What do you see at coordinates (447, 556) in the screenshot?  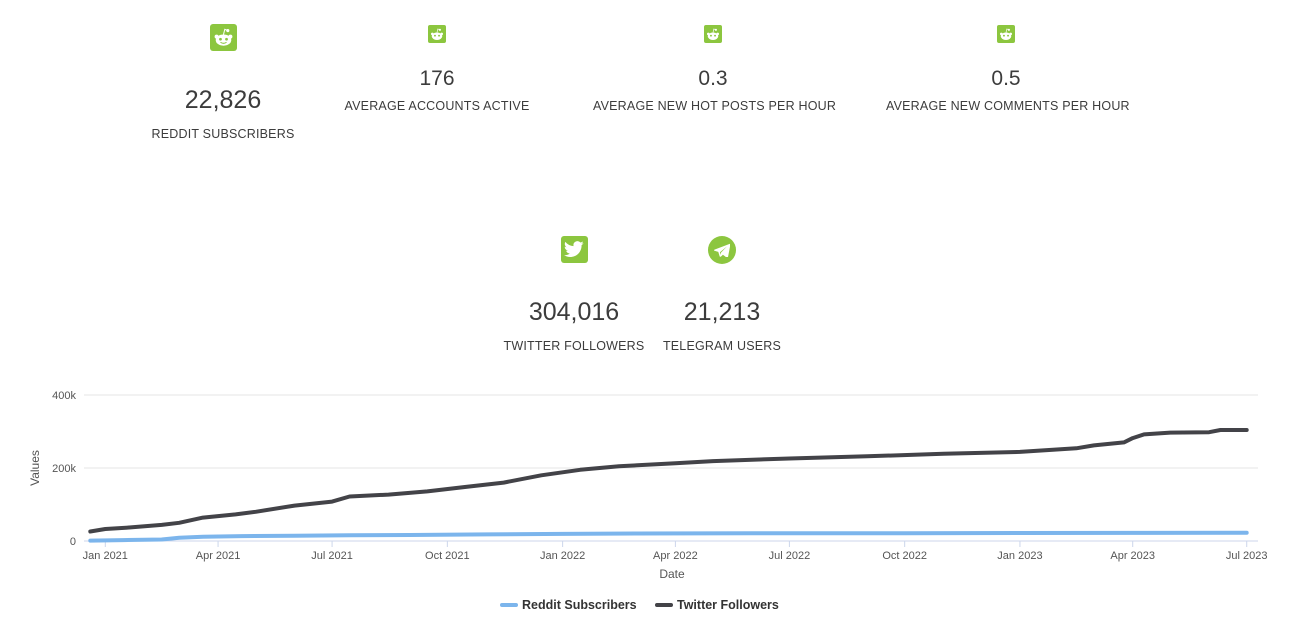 I see `x-tick-label: Oct 2021` at bounding box center [447, 556].